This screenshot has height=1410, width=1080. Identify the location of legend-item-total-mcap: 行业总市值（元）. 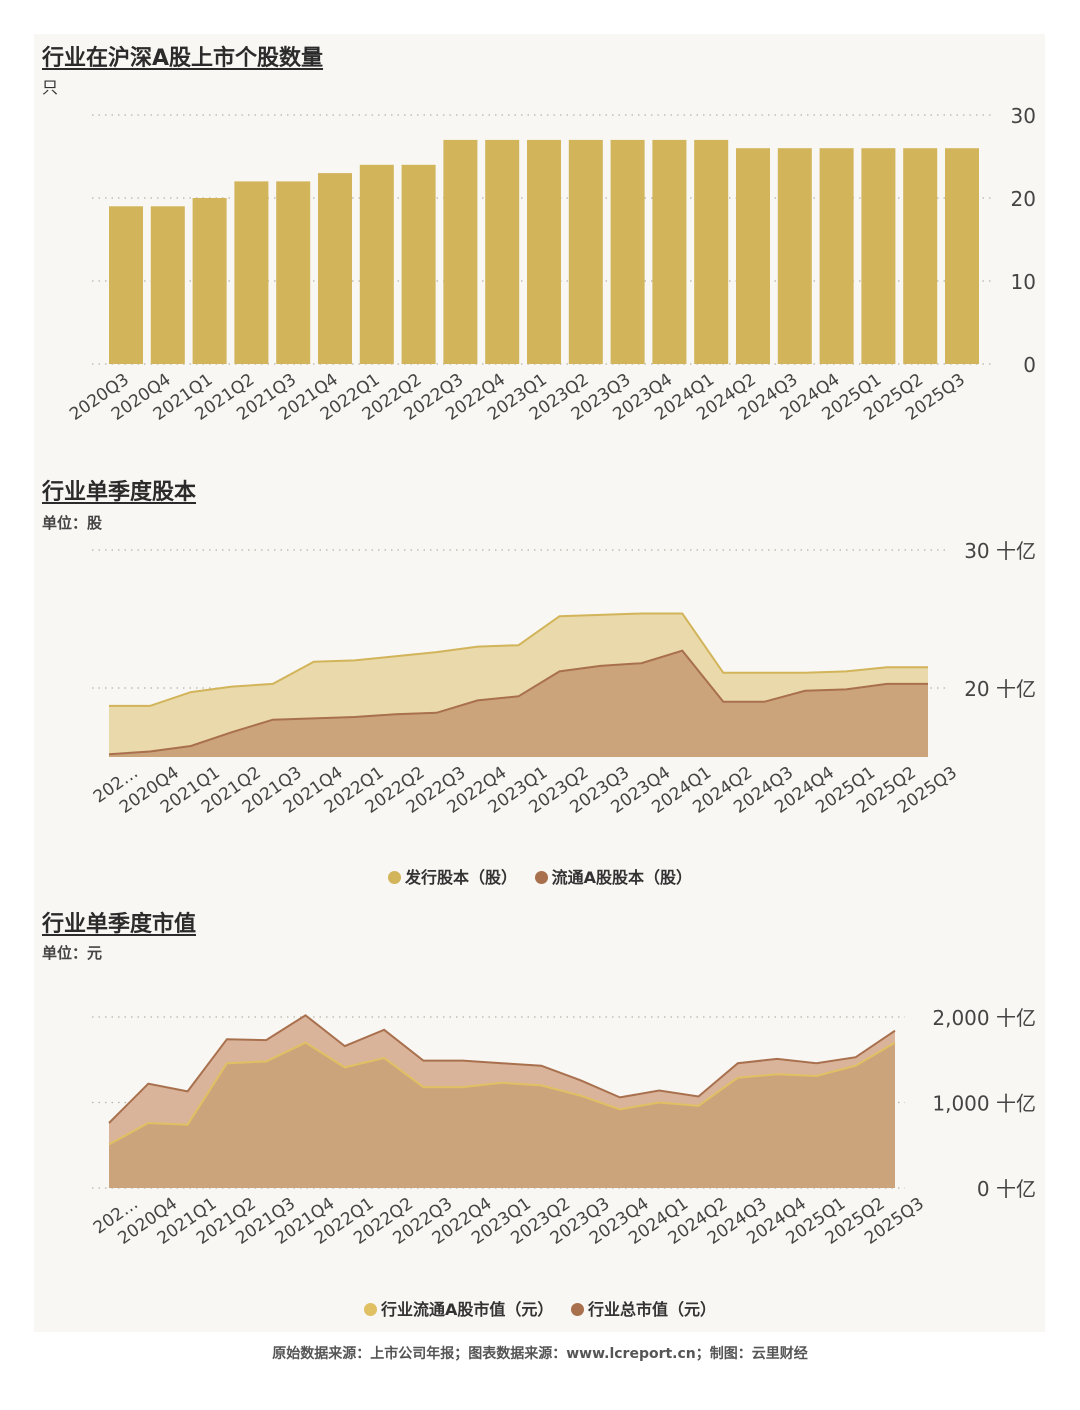
(643, 1308).